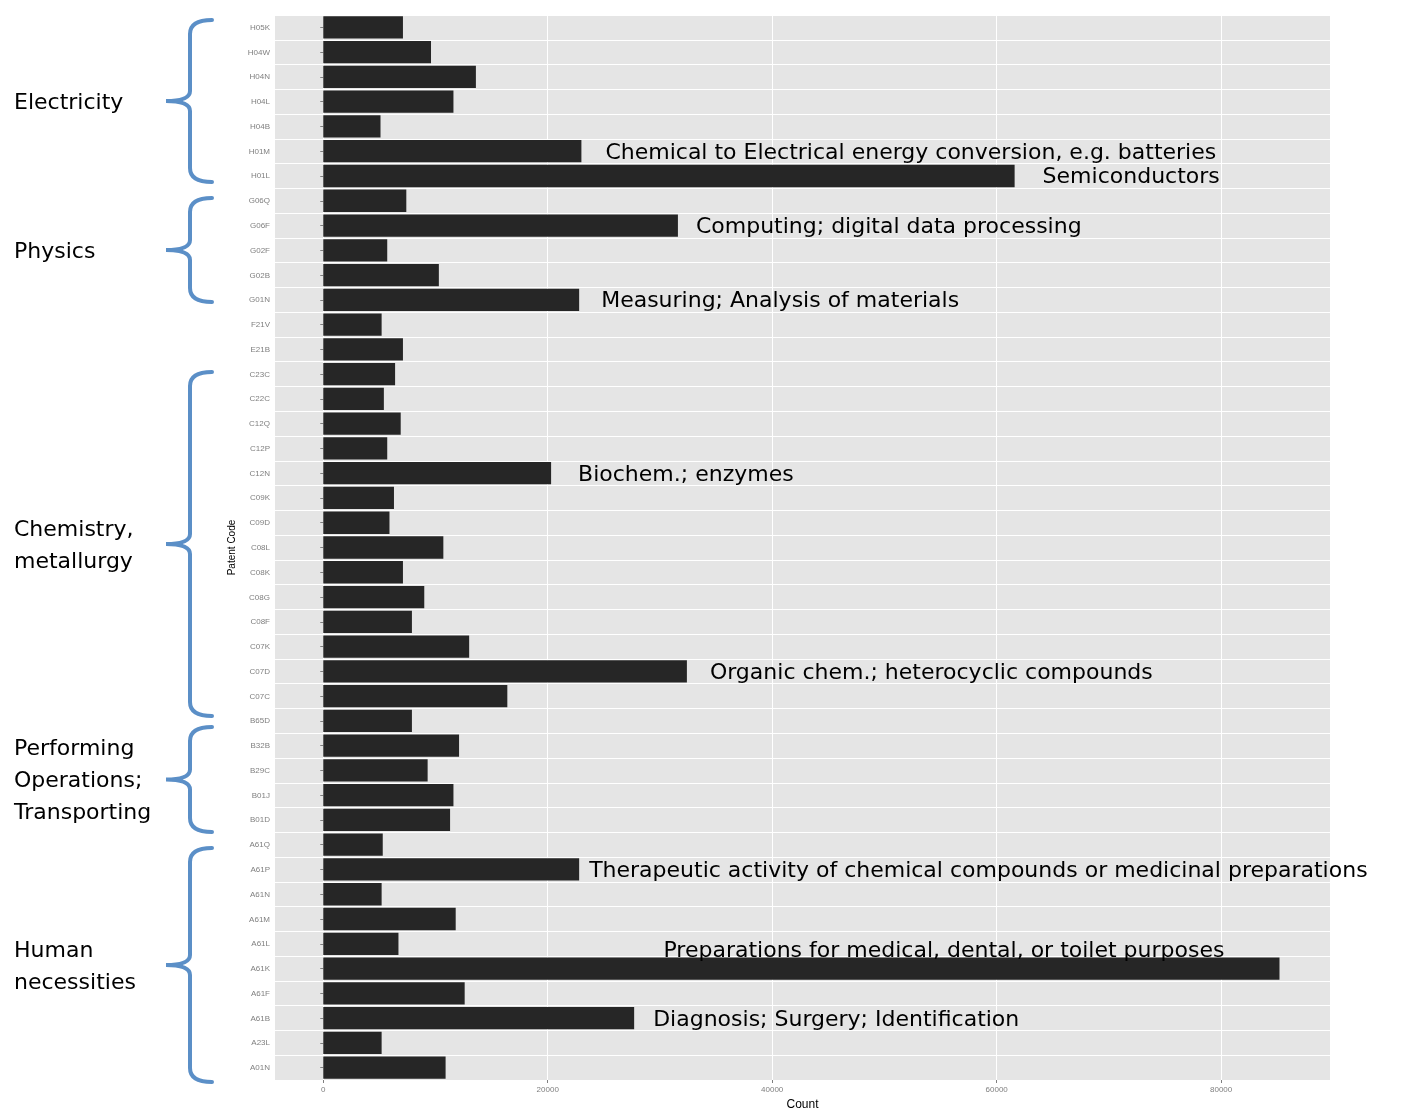 This screenshot has height=1116, width=1423. What do you see at coordinates (259, 151) in the screenshot?
I see `y-tick-label: H01M` at bounding box center [259, 151].